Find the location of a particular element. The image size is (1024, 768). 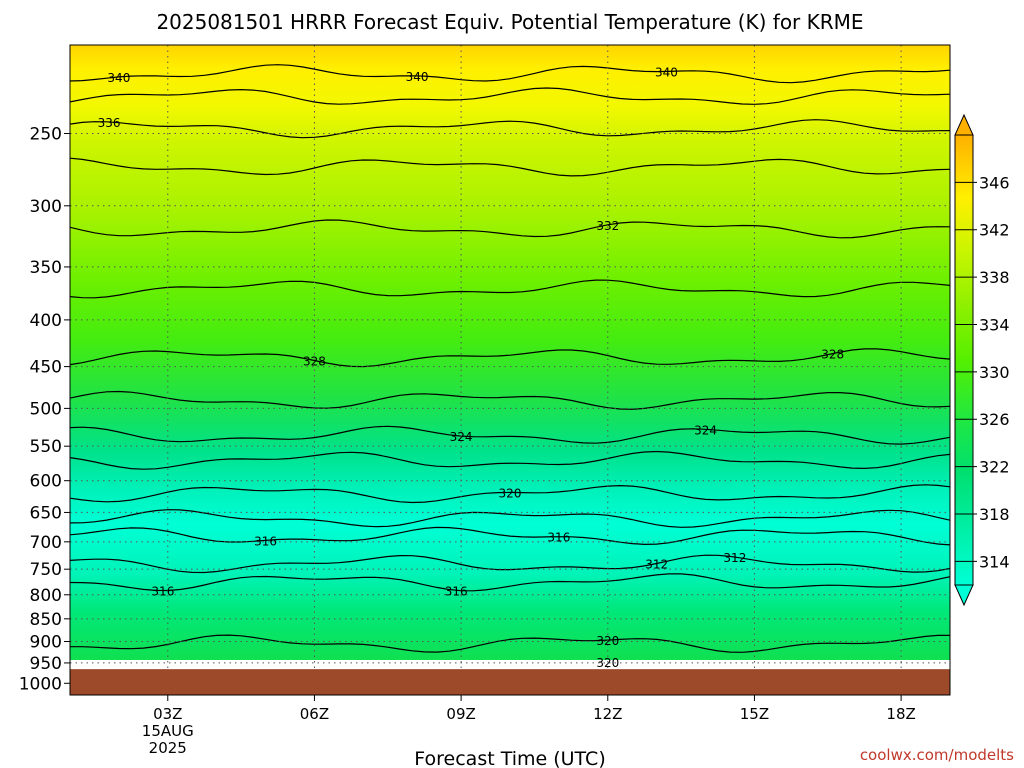

credit-text: coolwx.com/modelts is located at coordinates (937, 755).